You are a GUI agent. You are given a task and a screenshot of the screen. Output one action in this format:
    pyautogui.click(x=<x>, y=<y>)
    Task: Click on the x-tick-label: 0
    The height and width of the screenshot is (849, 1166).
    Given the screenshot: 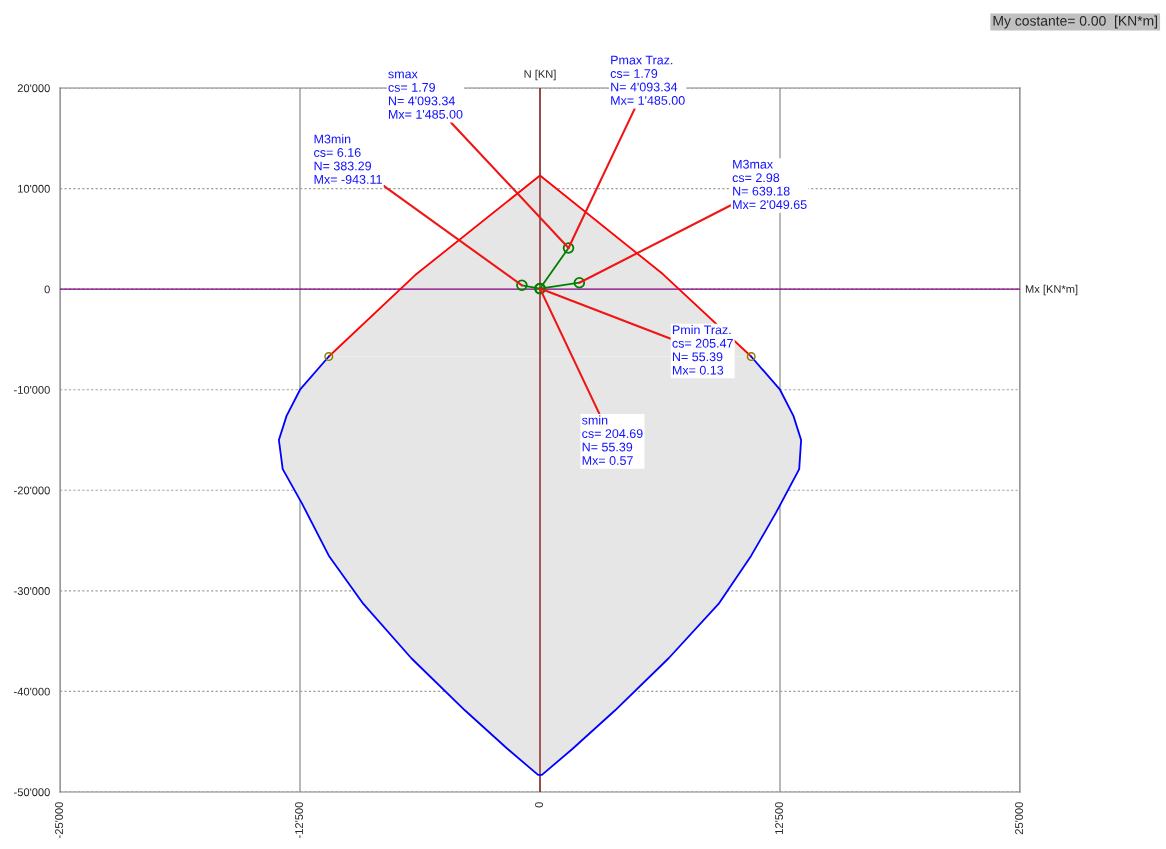 What is the action you would take?
    pyautogui.click(x=539, y=805)
    